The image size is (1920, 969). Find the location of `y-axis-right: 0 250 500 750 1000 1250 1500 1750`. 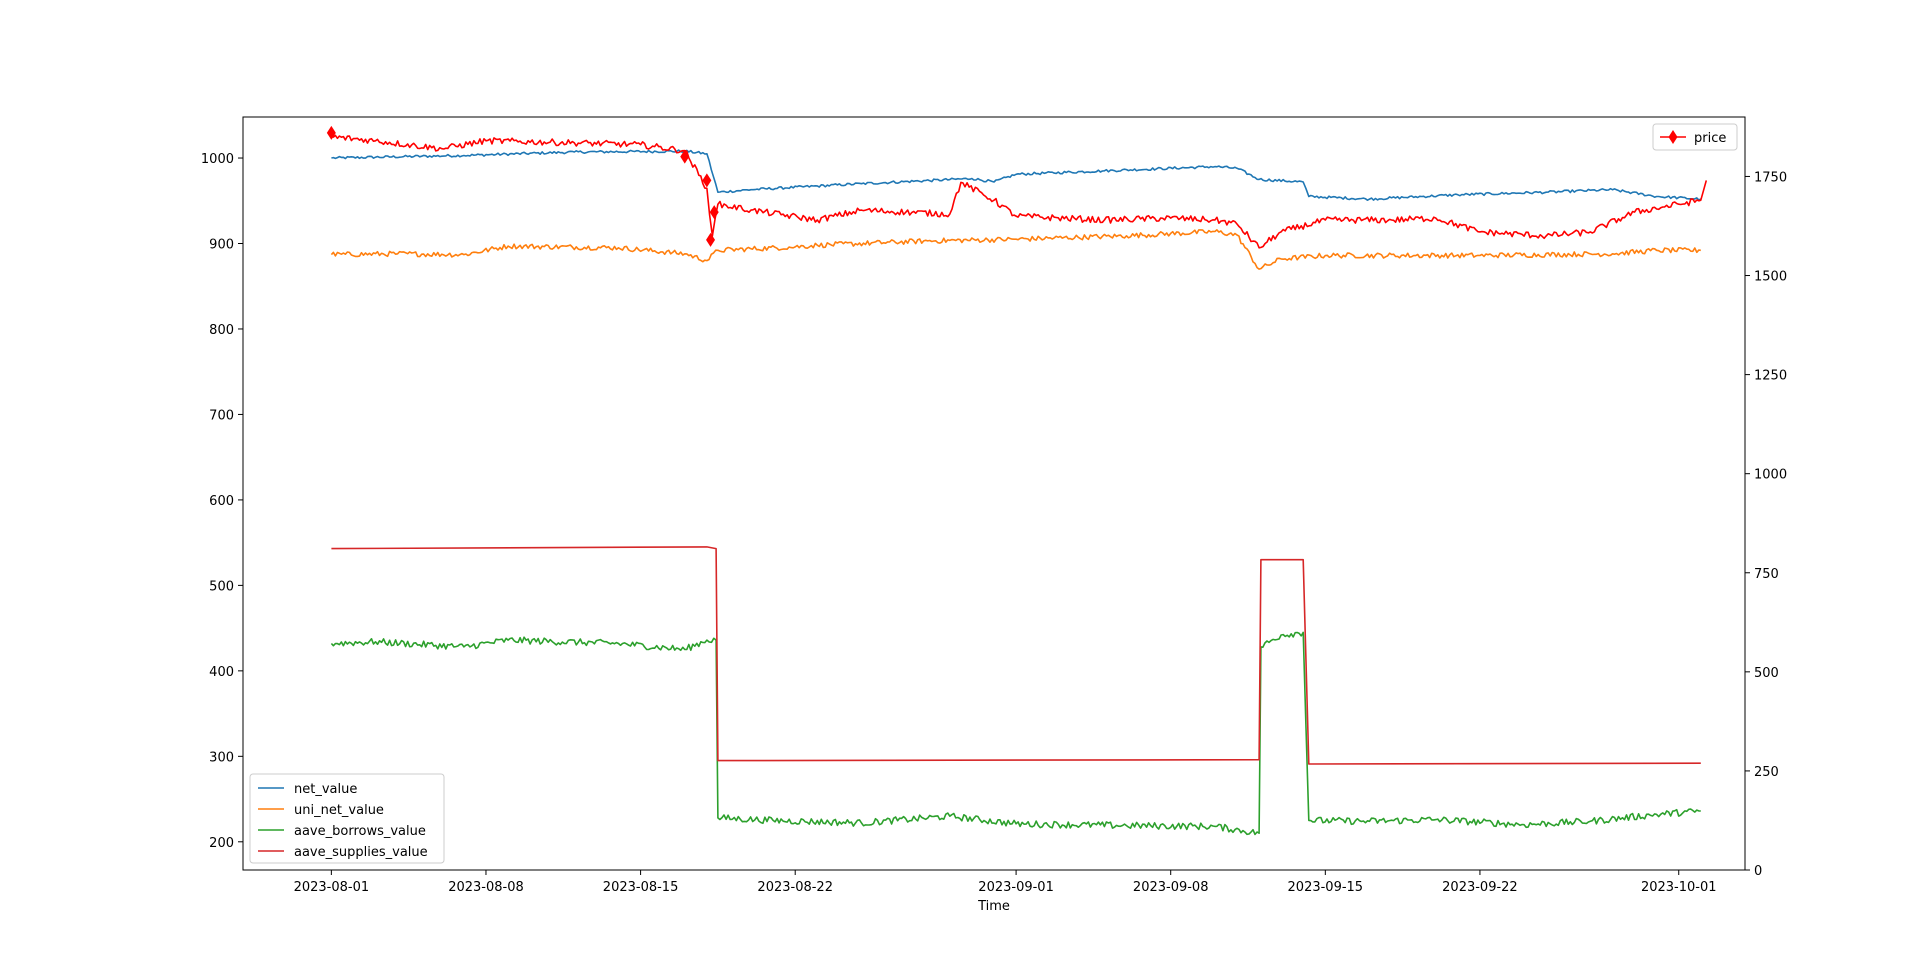

y-axis-right: 0 250 500 750 1000 1250 1500 1750 is located at coordinates (1766, 524).